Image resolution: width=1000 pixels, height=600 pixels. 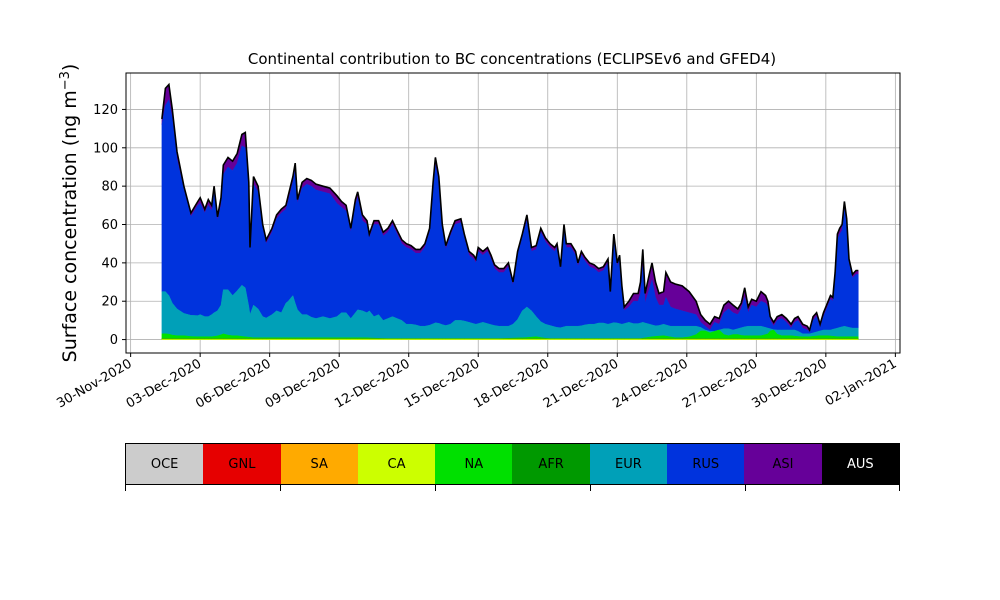 What do you see at coordinates (65, 80) in the screenshot?
I see `y-axis-label-superscript: −3` at bounding box center [65, 80].